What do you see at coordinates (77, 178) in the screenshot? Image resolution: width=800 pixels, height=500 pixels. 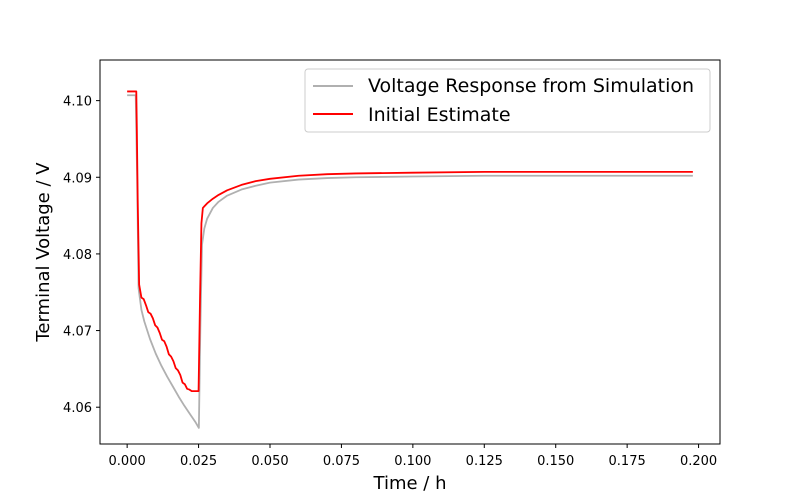 I see `y-tick-label: 4.09` at bounding box center [77, 178].